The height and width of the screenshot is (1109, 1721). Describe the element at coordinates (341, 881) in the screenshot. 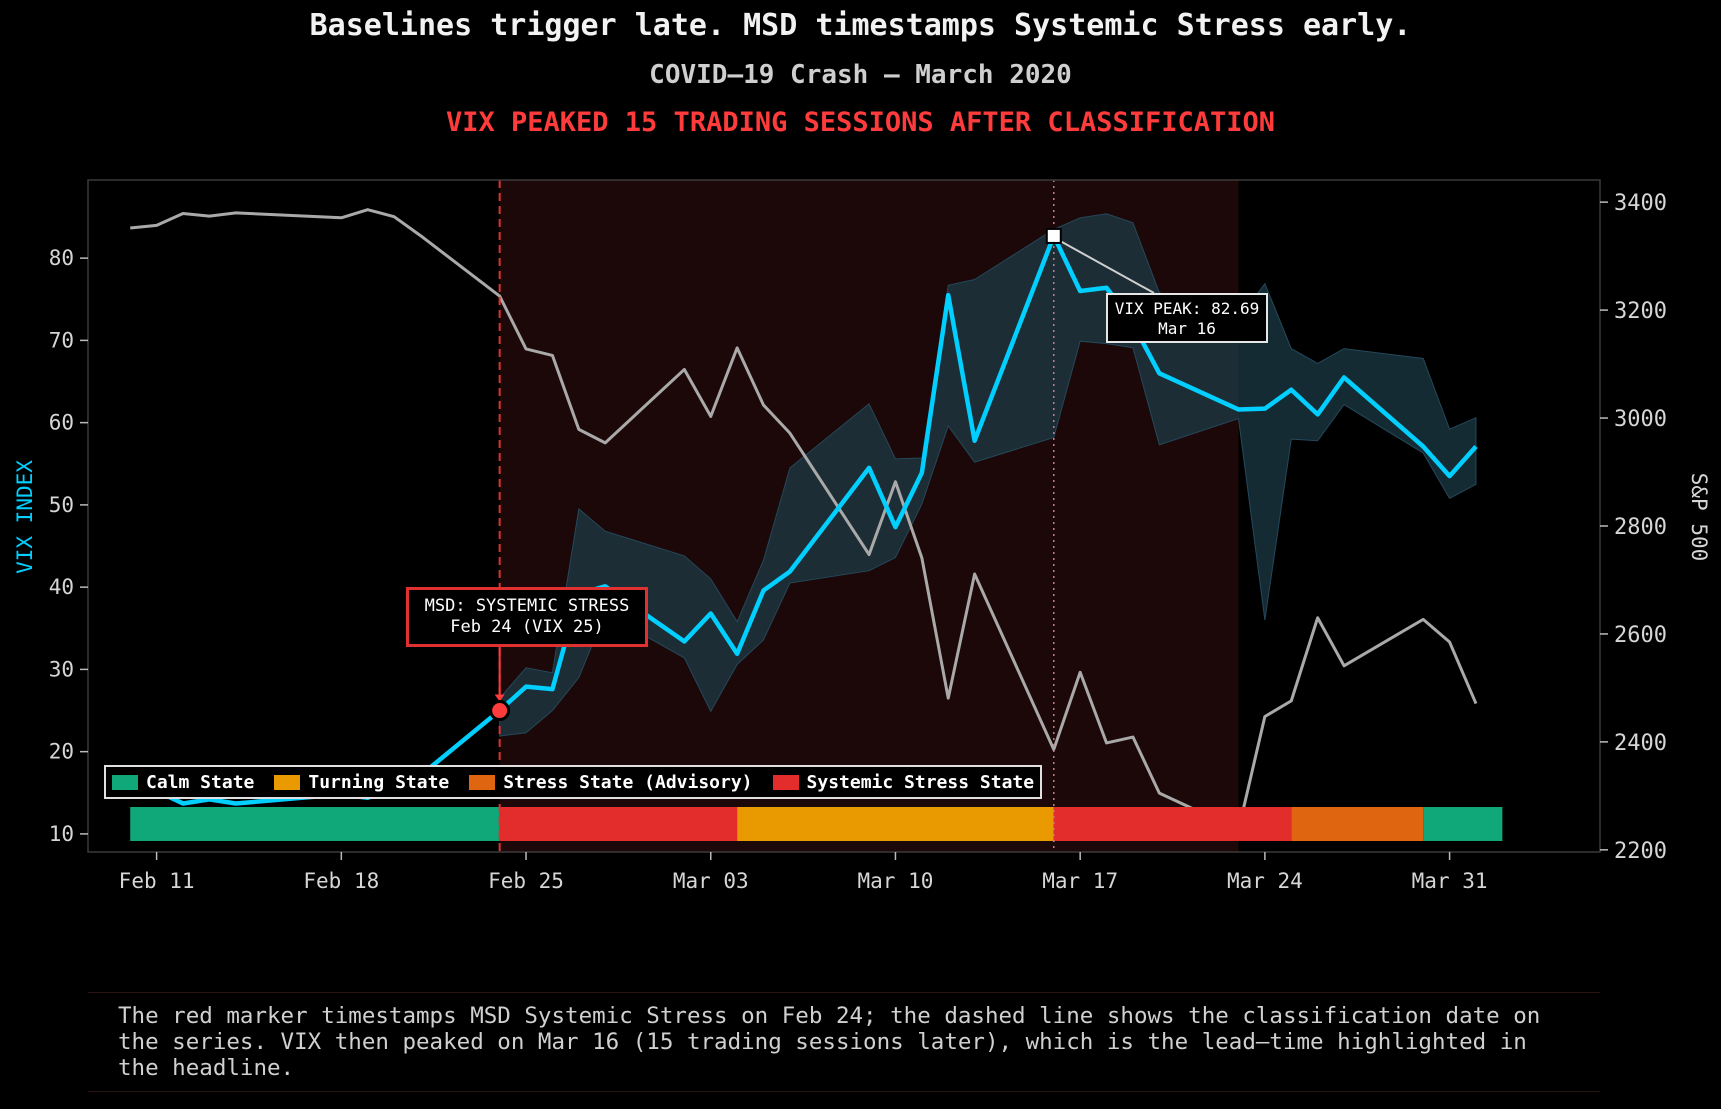

I see `x-tick-label: Feb 18` at that location.